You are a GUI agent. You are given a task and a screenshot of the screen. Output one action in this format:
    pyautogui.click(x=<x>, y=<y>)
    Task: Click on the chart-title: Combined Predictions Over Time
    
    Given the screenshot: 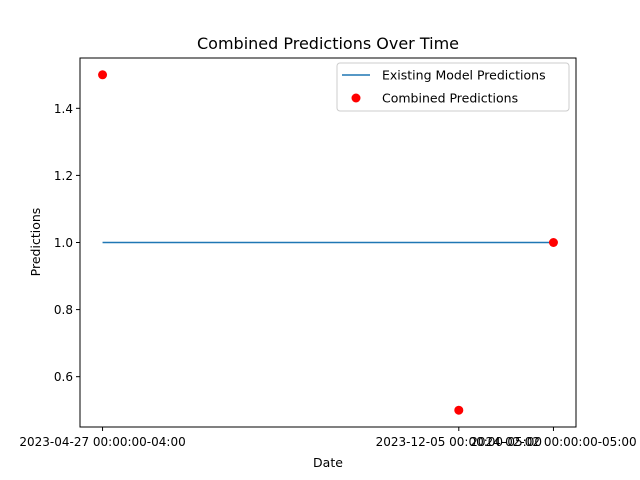 What is the action you would take?
    pyautogui.click(x=328, y=43)
    